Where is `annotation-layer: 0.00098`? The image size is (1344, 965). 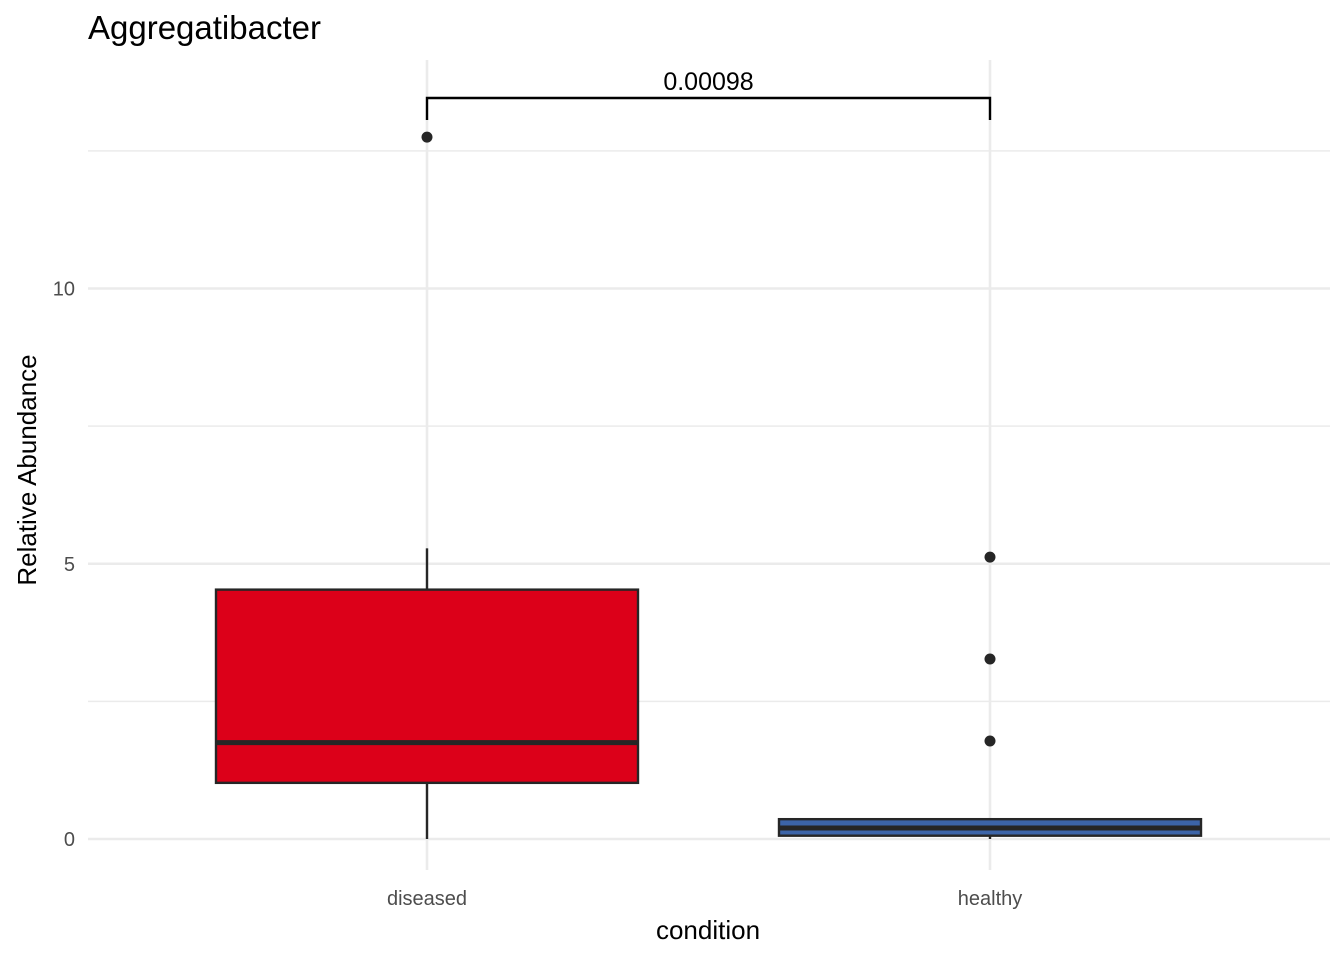
annotation-layer: 0.00098 is located at coordinates (708, 94).